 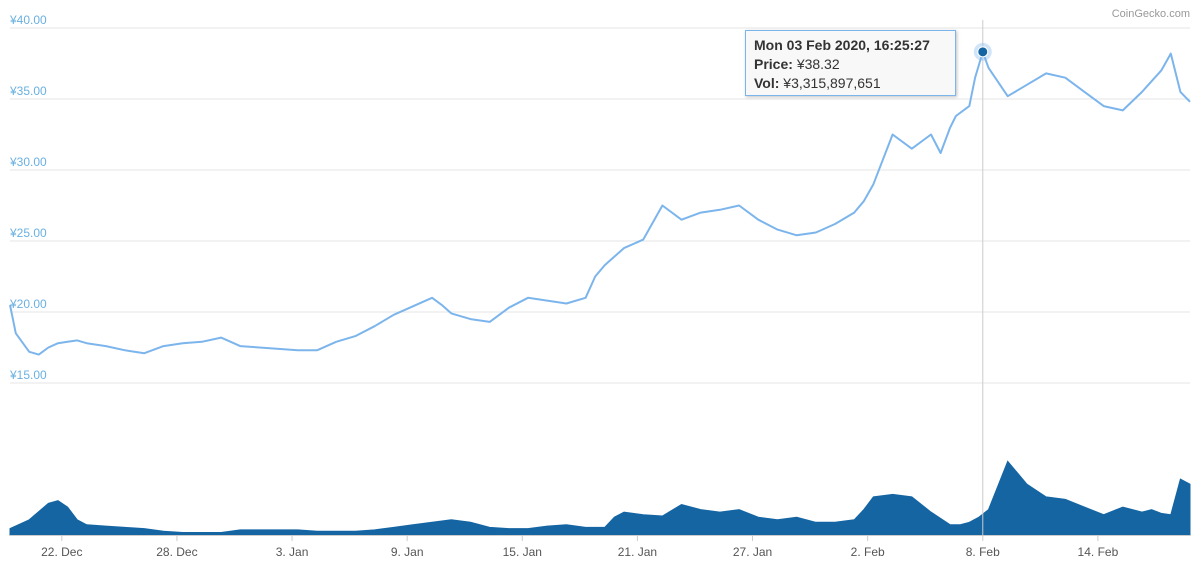 I want to click on x-tick-label: 2. Feb, so click(x=868, y=552).